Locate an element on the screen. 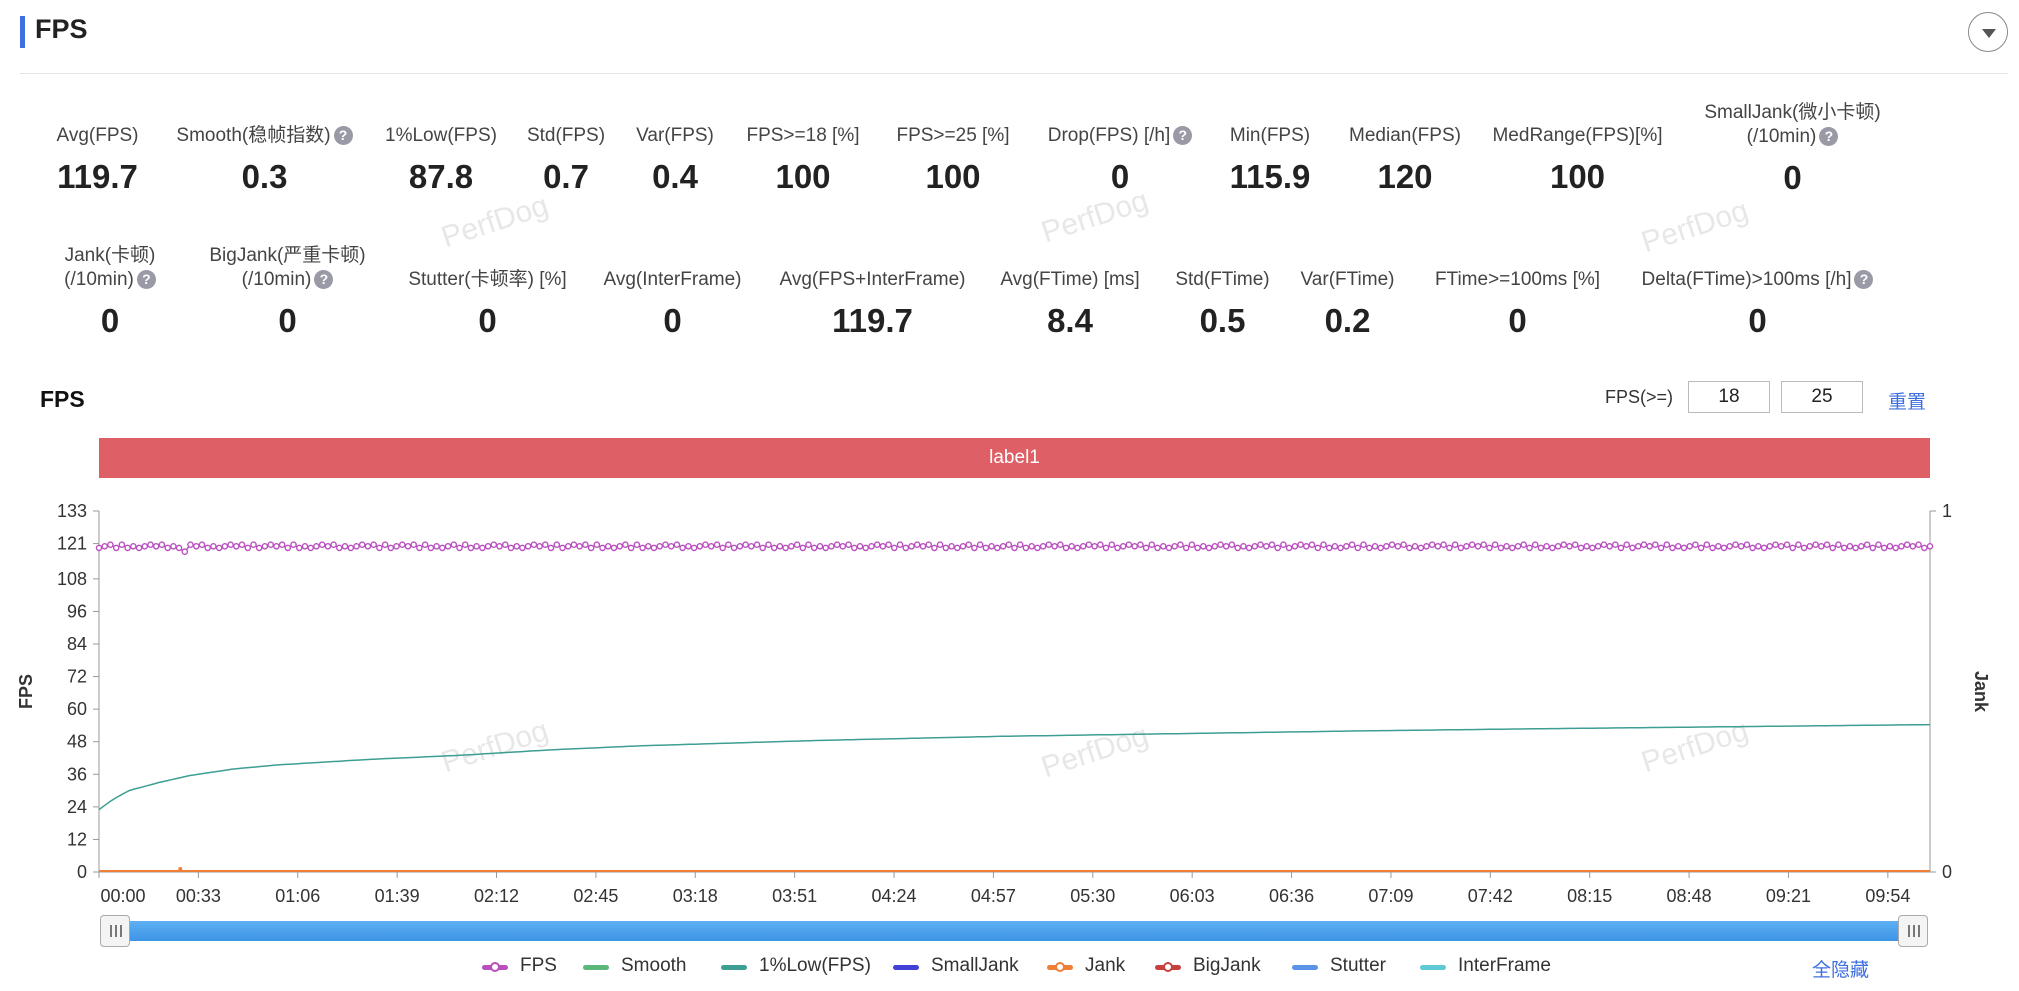 This screenshot has height=991, width=2019. y-tick-label: 48 is located at coordinates (77, 742).